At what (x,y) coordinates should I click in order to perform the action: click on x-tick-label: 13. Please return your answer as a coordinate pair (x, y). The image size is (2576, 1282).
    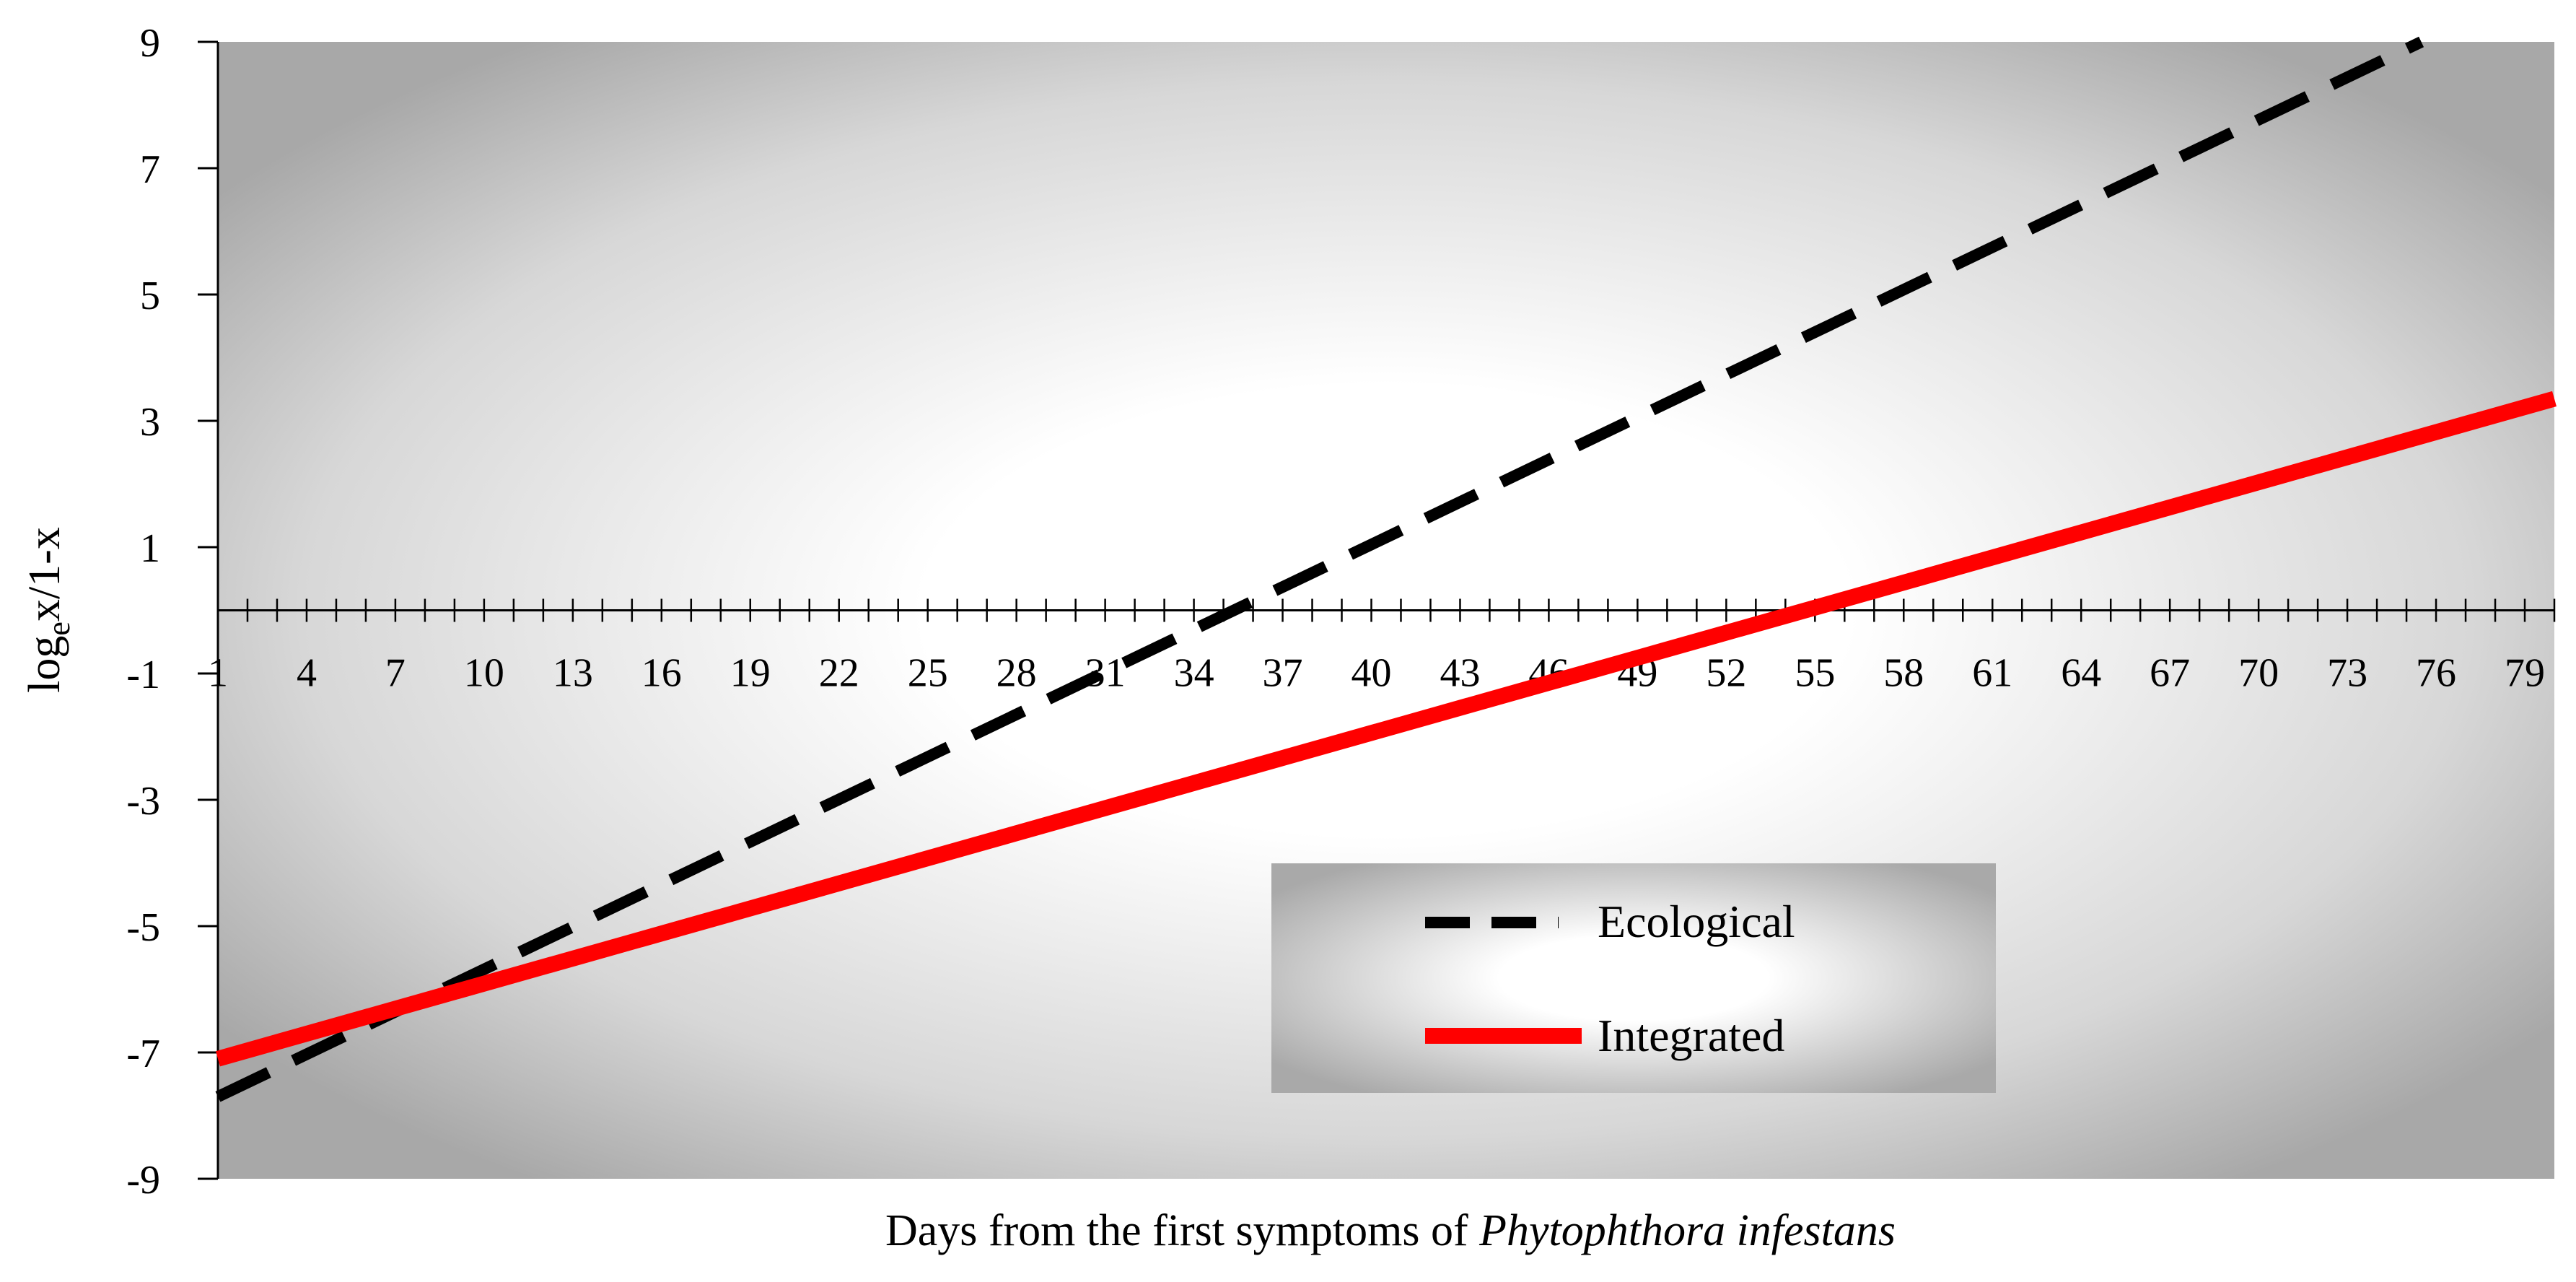
    Looking at the image, I should click on (573, 674).